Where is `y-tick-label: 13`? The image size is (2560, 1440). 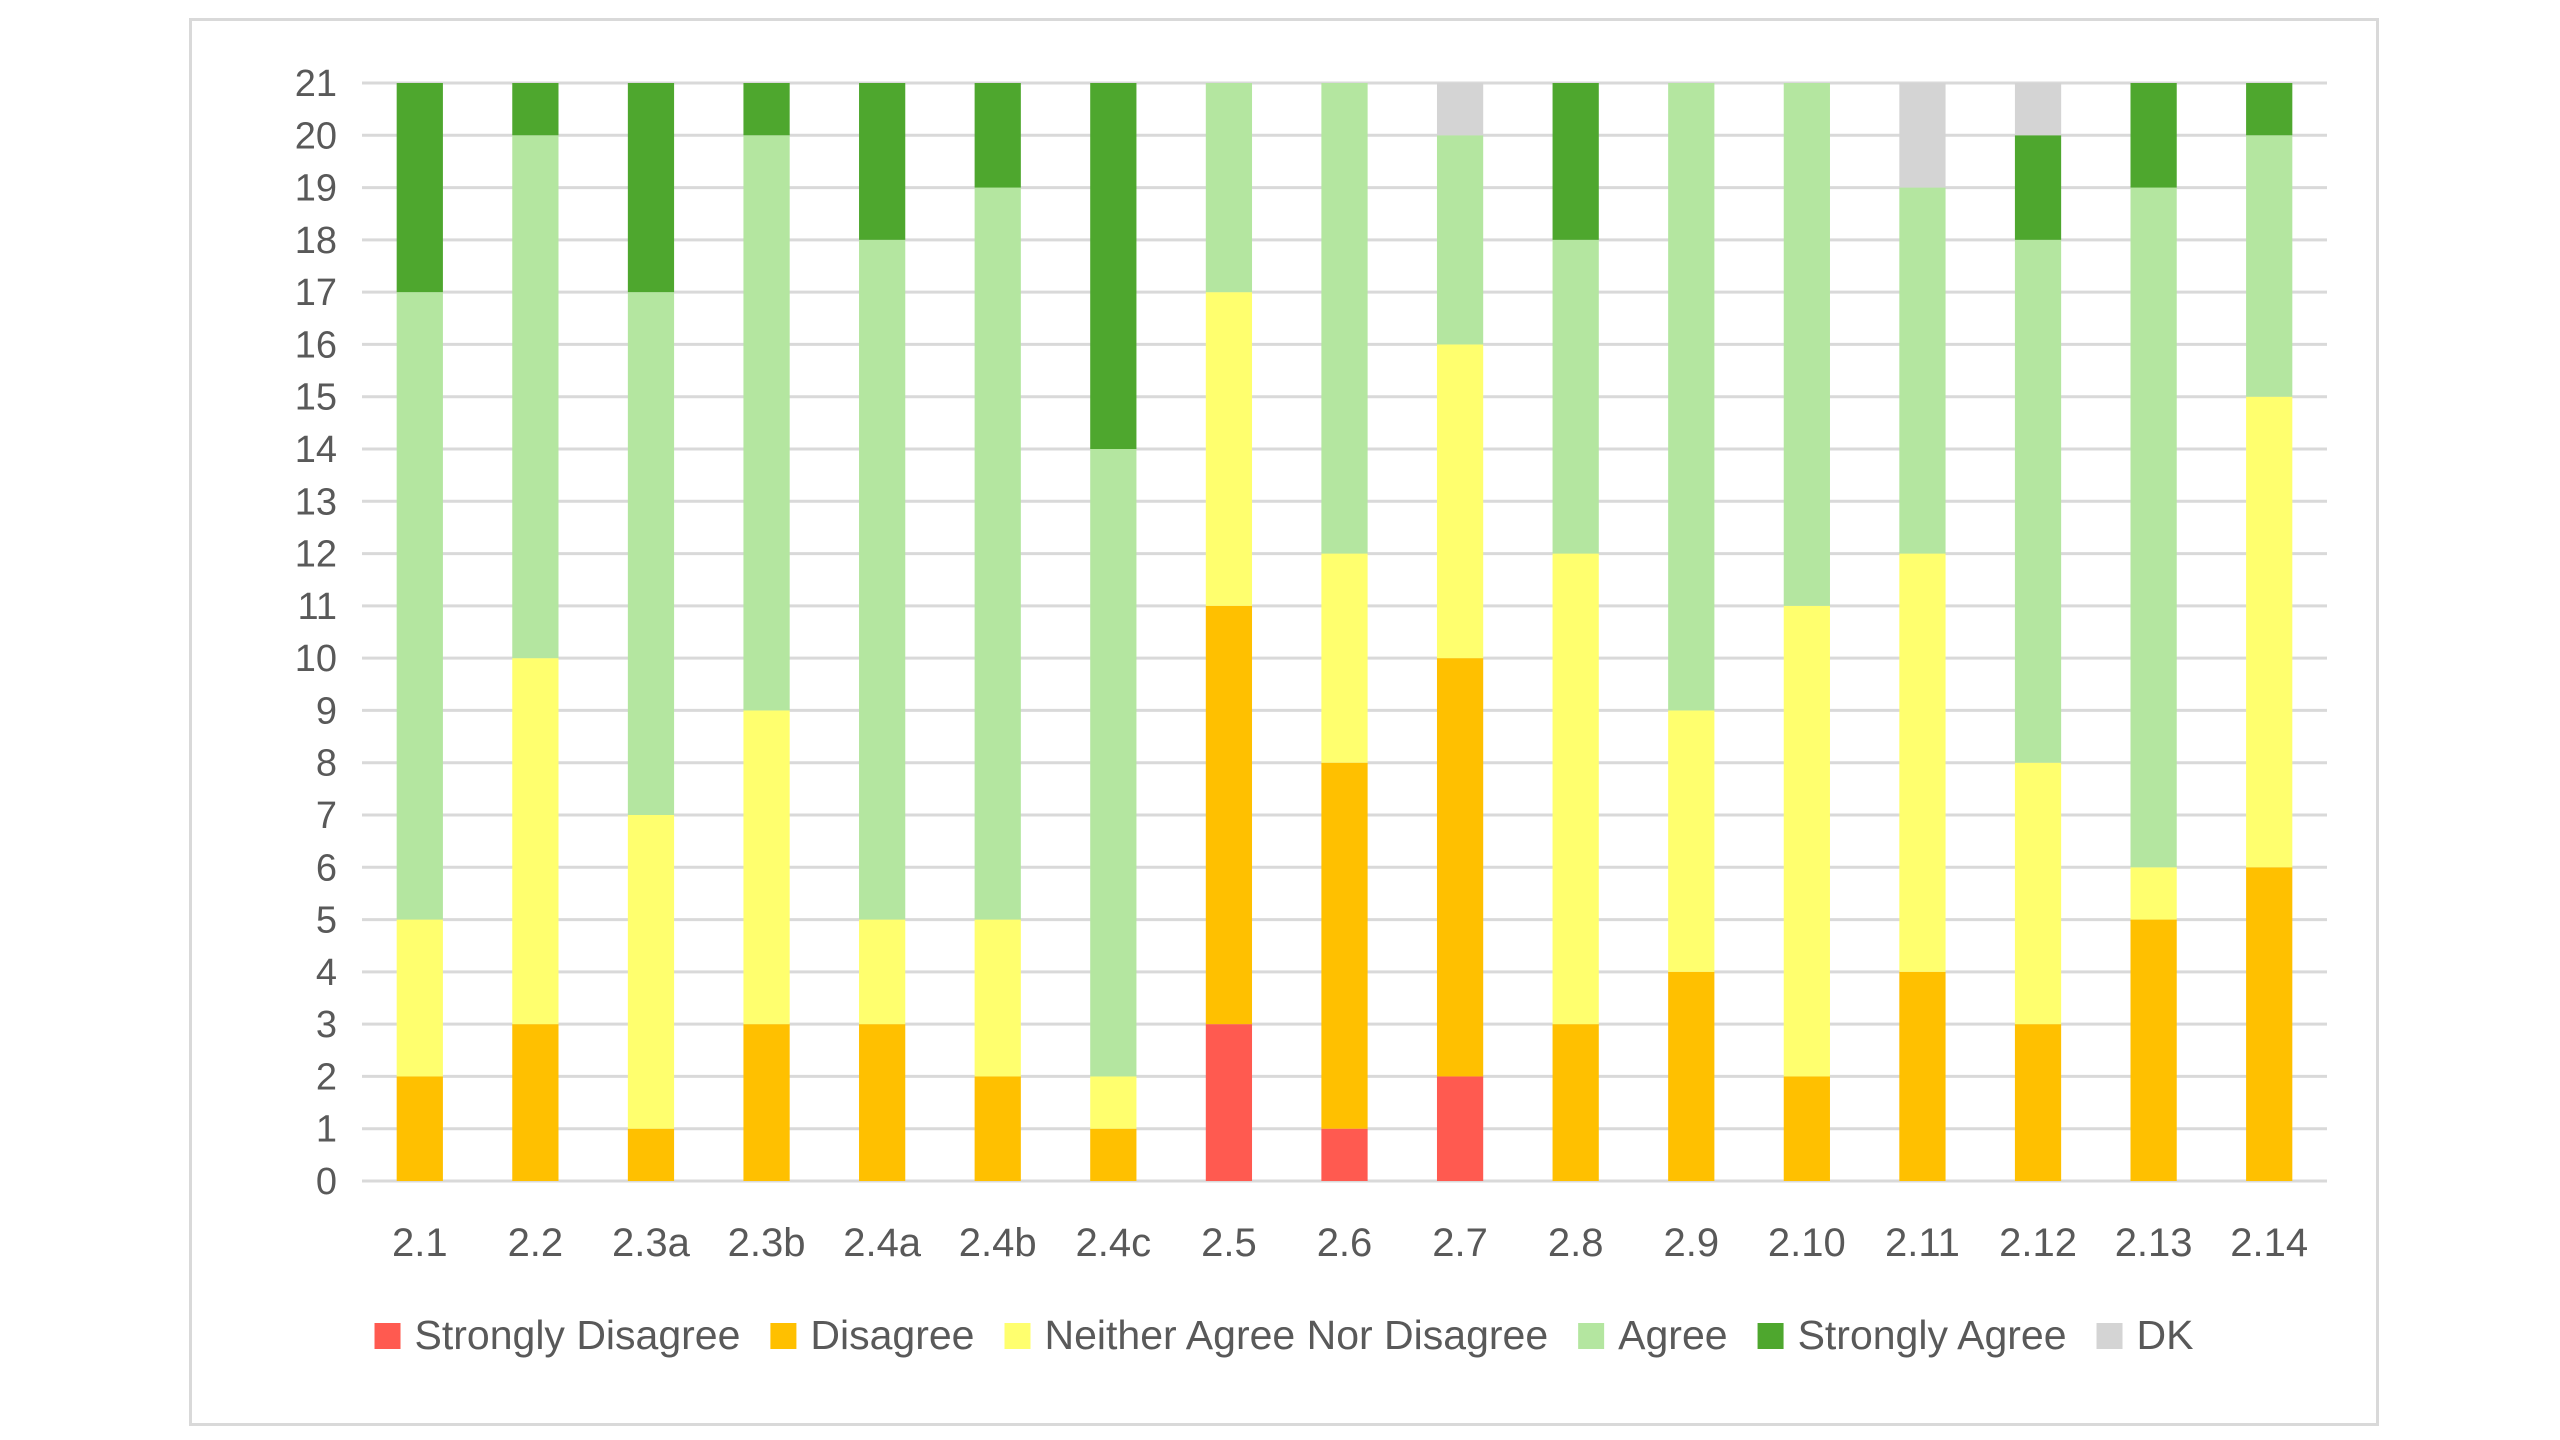
y-tick-label: 13 is located at coordinates (316, 502).